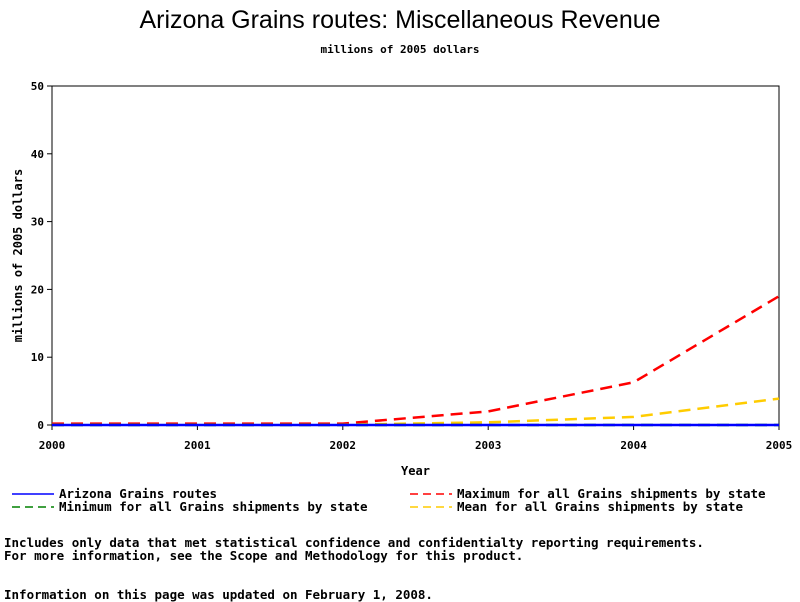 The image size is (800, 602). Describe the element at coordinates (37, 357) in the screenshot. I see `y-tick-label: 10` at that location.